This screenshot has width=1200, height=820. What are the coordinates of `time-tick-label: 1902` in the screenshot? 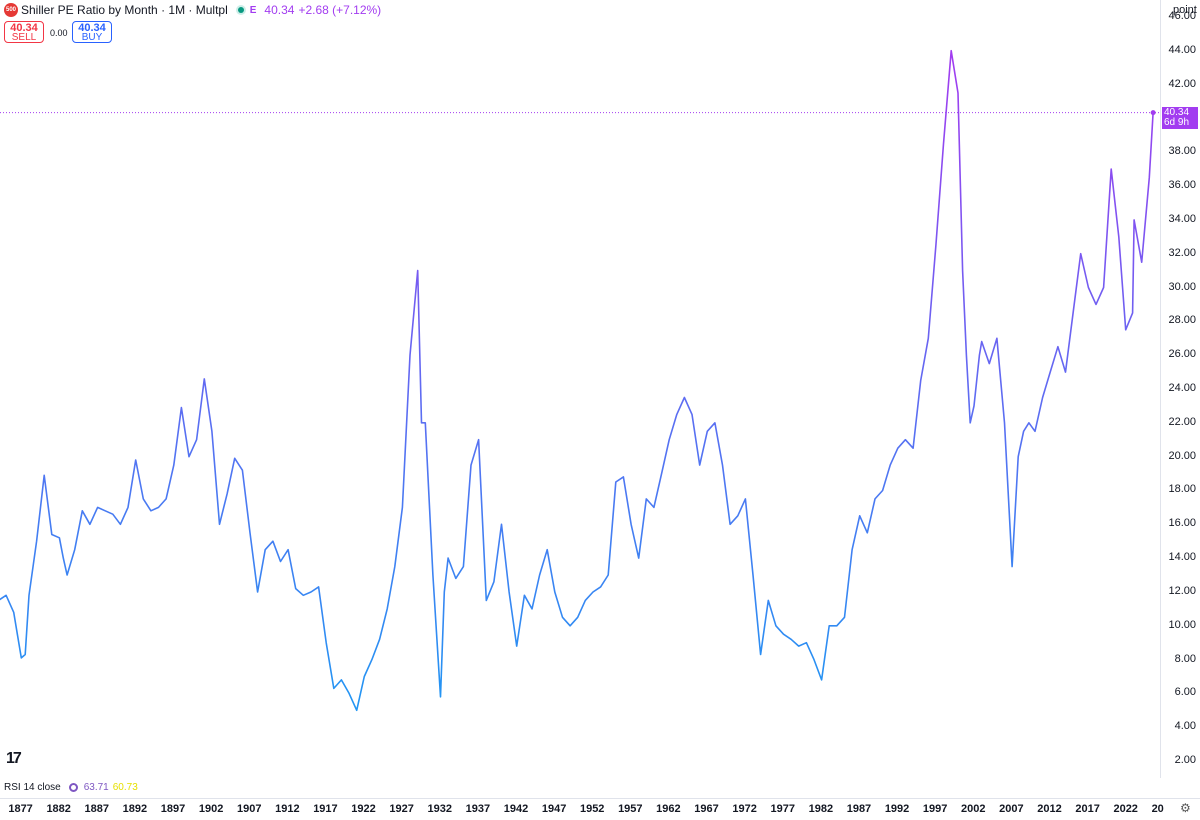 It's located at (211, 809).